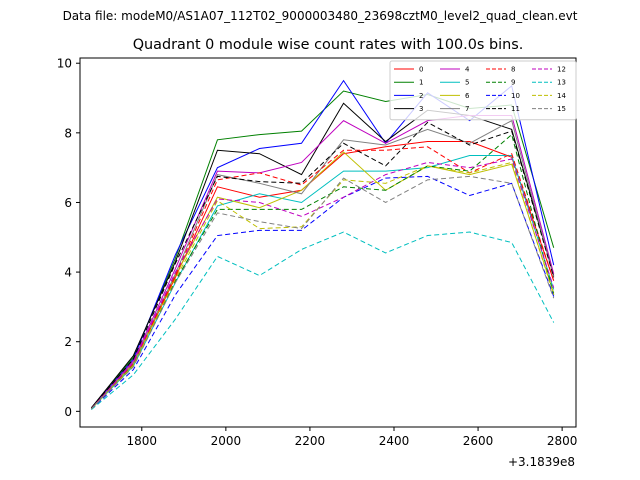 This screenshot has height=480, width=640. I want to click on legend-label-10: 10, so click(515, 96).